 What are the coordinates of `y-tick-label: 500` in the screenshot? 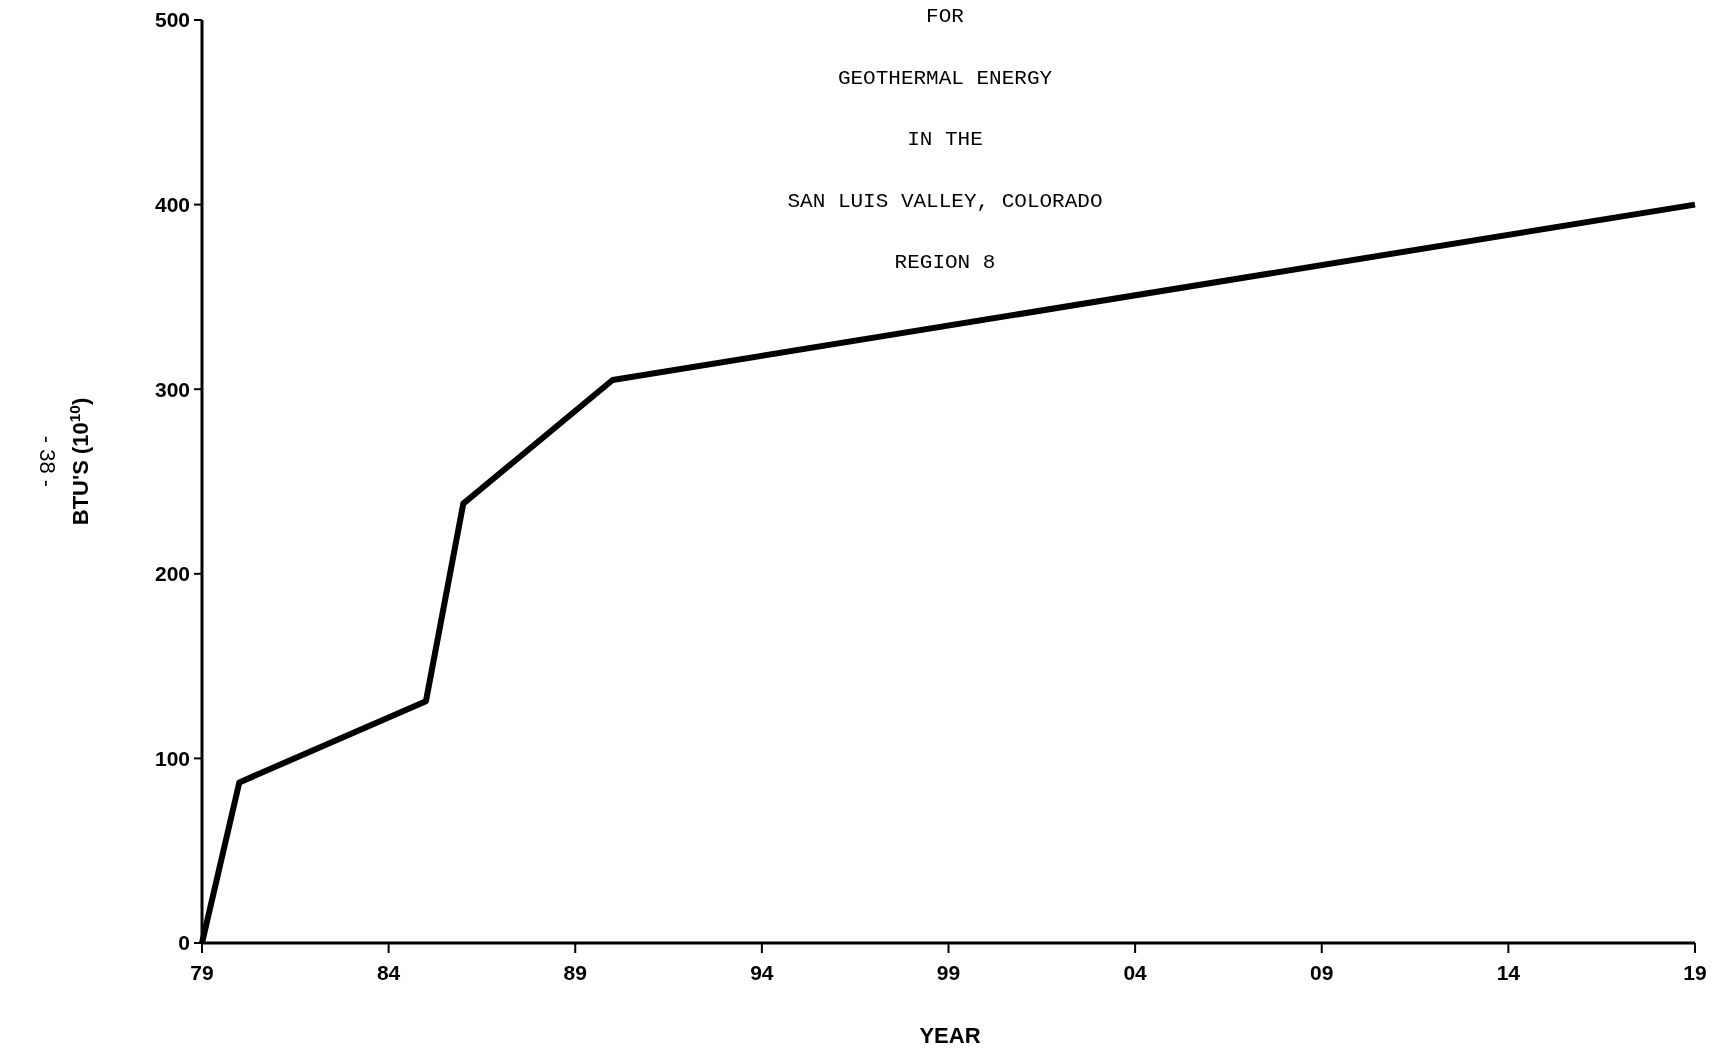 It's located at (172, 20).